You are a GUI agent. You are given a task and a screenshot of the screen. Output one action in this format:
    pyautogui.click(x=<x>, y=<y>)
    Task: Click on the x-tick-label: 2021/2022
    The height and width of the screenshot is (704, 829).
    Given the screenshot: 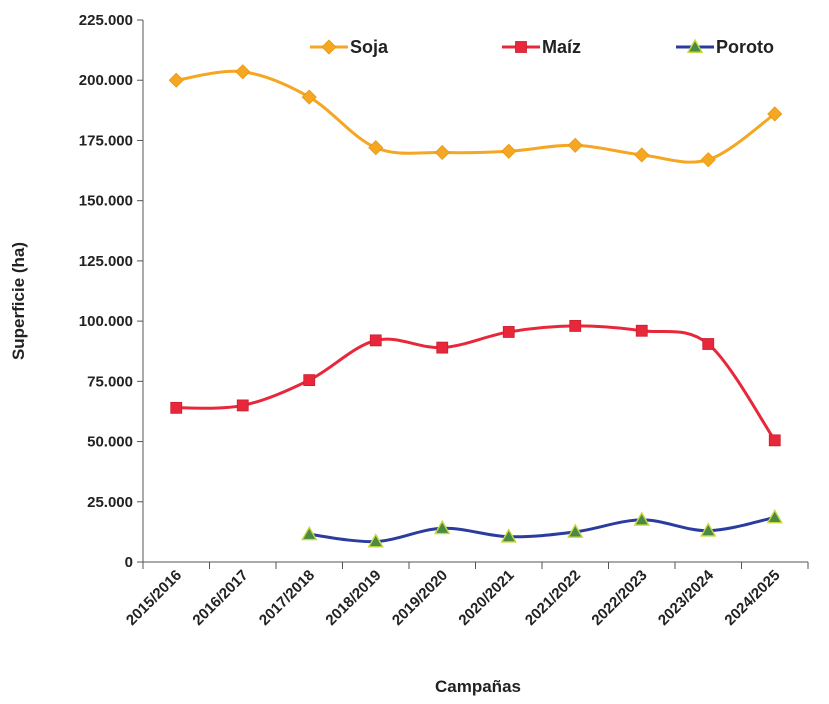 What is the action you would take?
    pyautogui.click(x=553, y=598)
    